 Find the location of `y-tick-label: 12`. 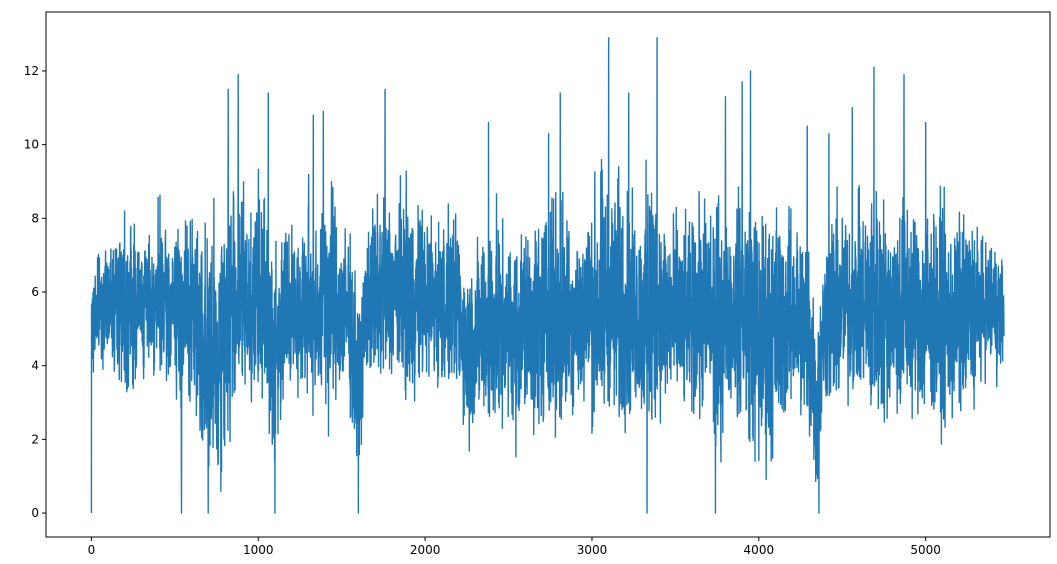

y-tick-label: 12 is located at coordinates (31, 71).